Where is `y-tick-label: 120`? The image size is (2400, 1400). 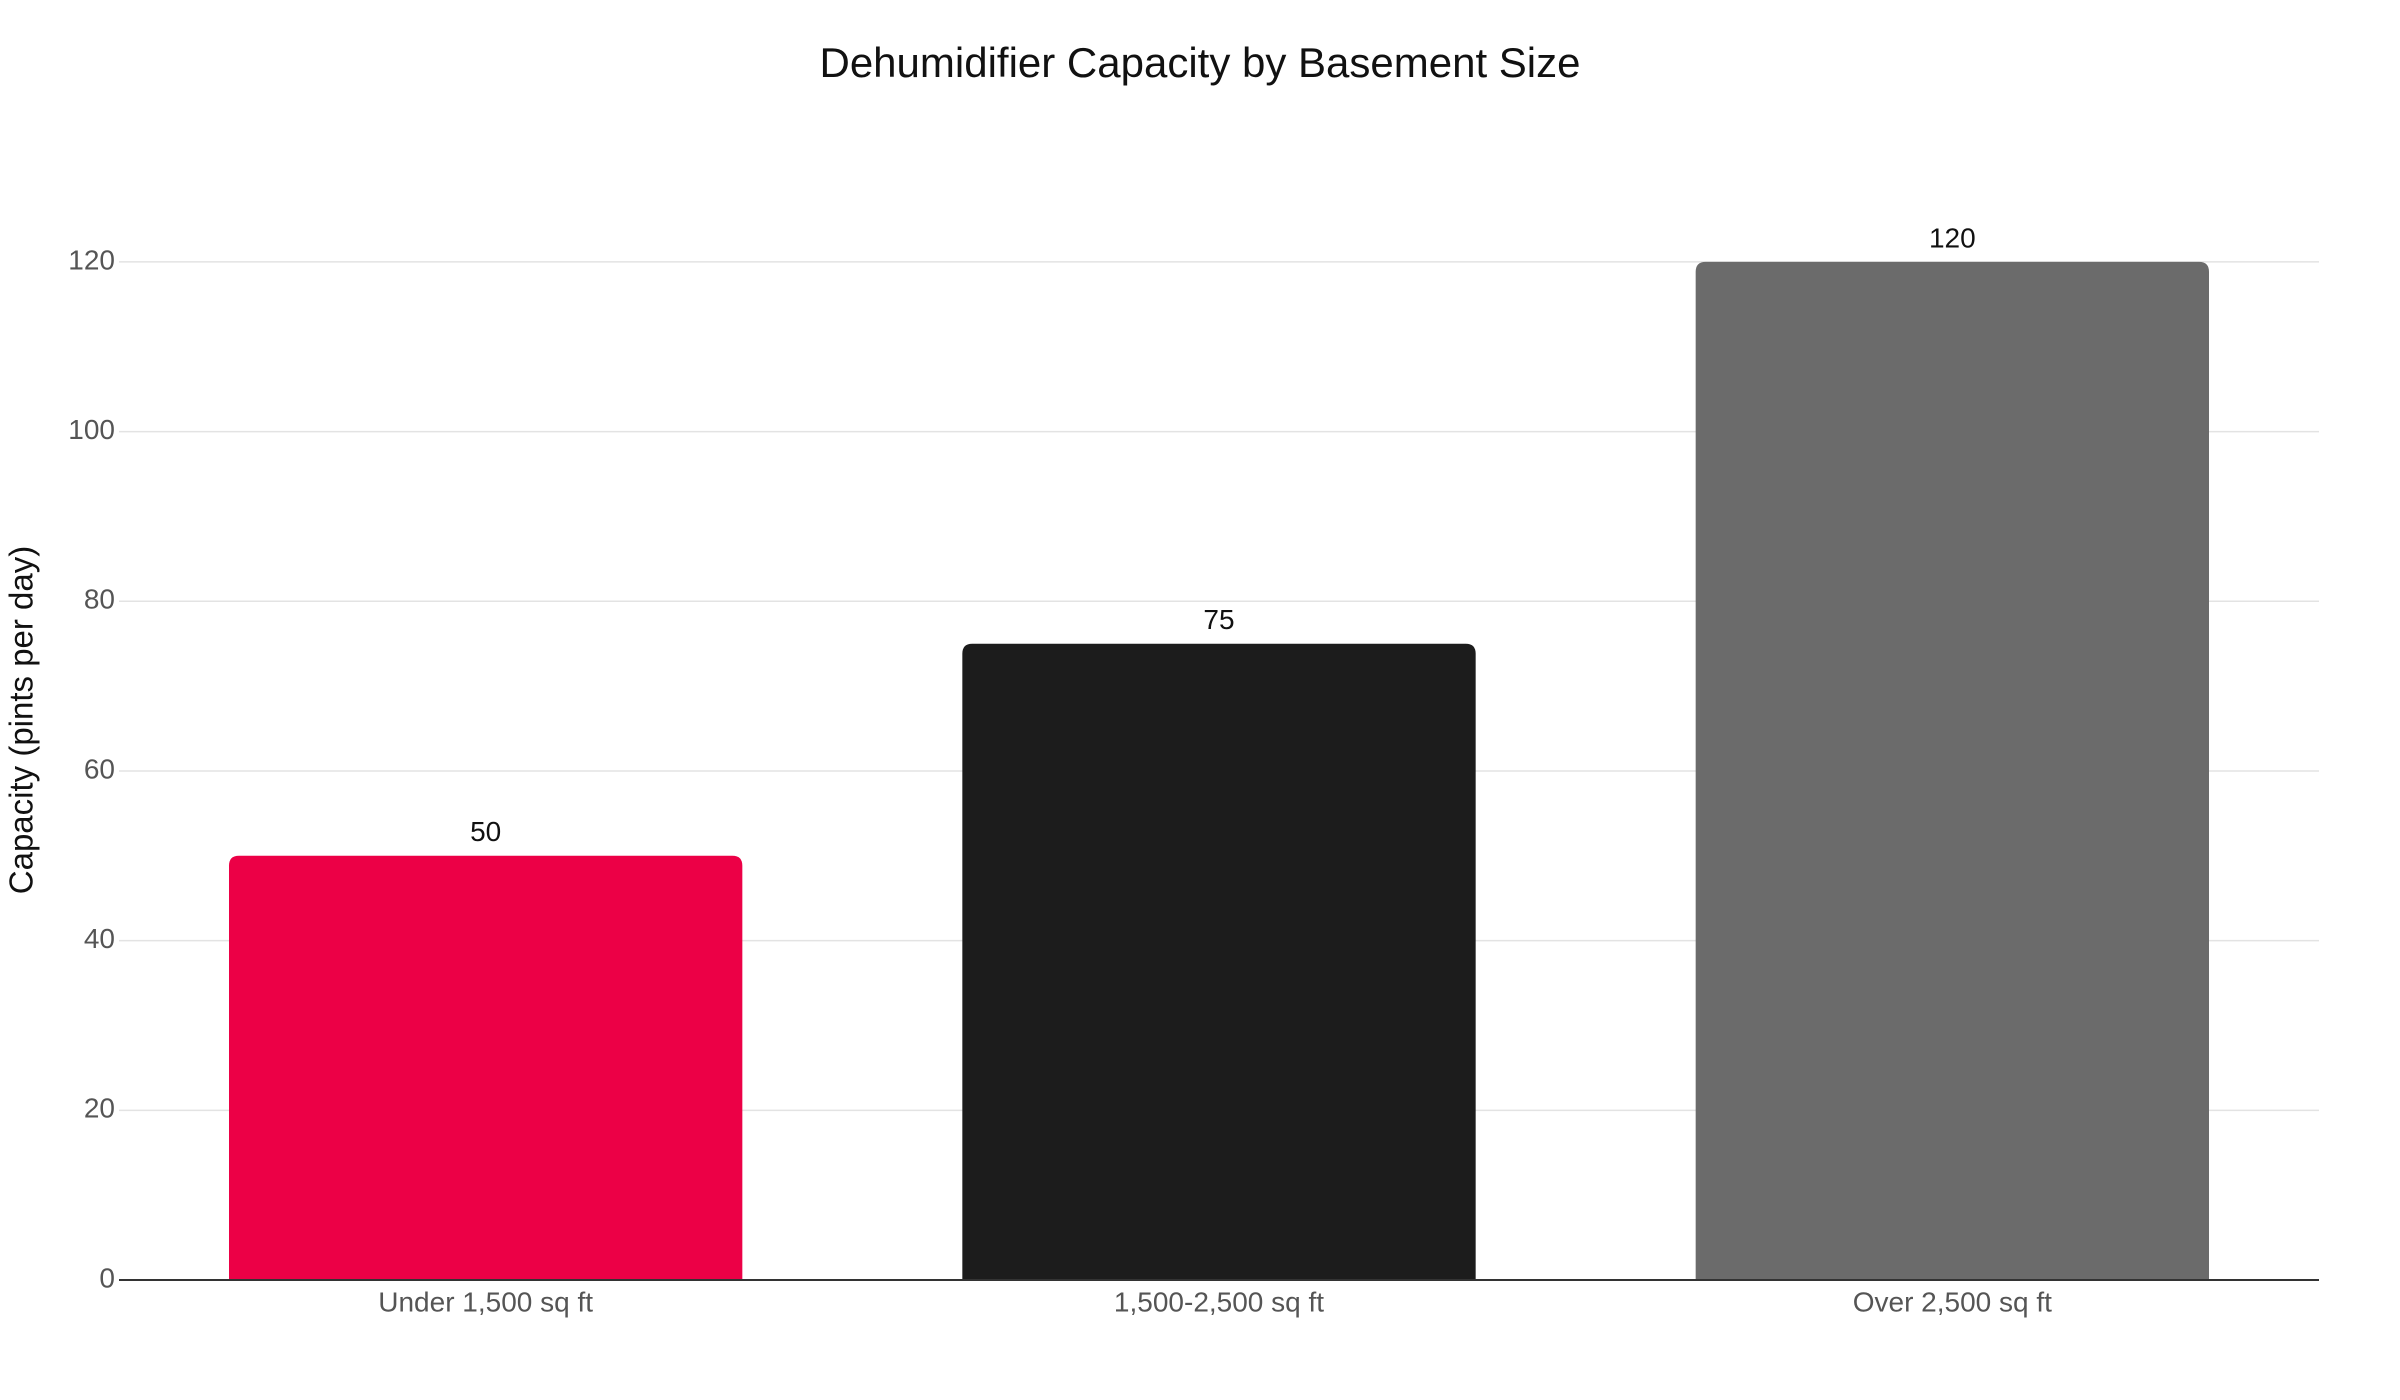 y-tick-label: 120 is located at coordinates (91, 259).